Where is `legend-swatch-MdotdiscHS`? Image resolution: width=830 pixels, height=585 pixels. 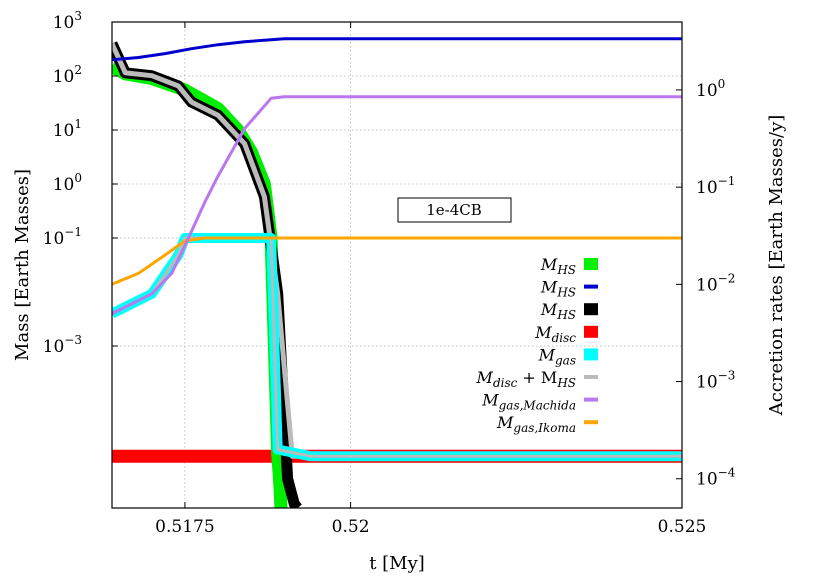
legend-swatch-MdotdiscHS is located at coordinates (591, 377).